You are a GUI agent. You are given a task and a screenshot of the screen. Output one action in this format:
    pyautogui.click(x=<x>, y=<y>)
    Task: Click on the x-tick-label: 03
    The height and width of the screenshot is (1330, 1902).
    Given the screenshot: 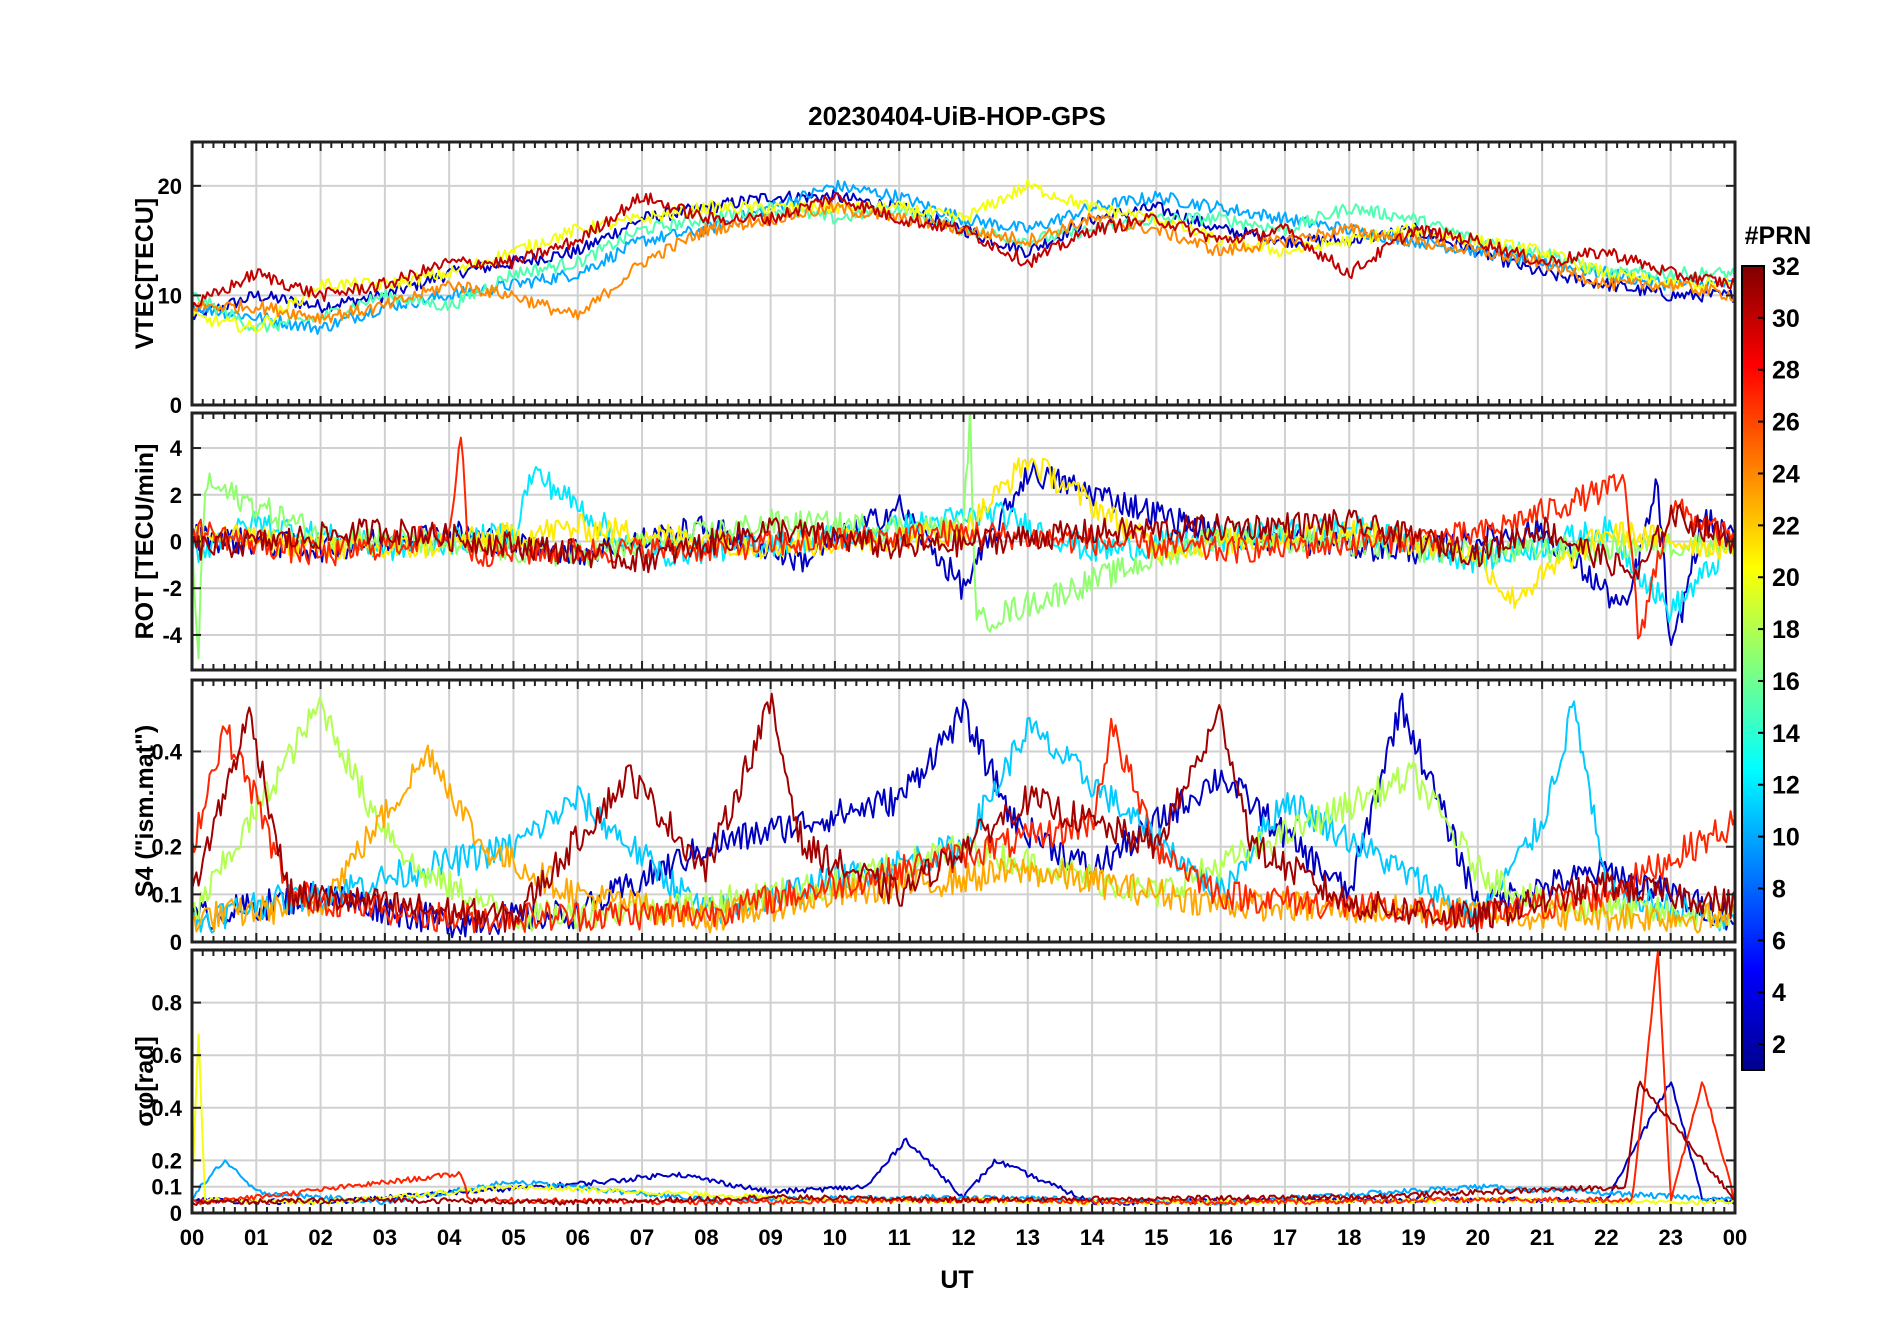 What is the action you would take?
    pyautogui.click(x=385, y=1237)
    